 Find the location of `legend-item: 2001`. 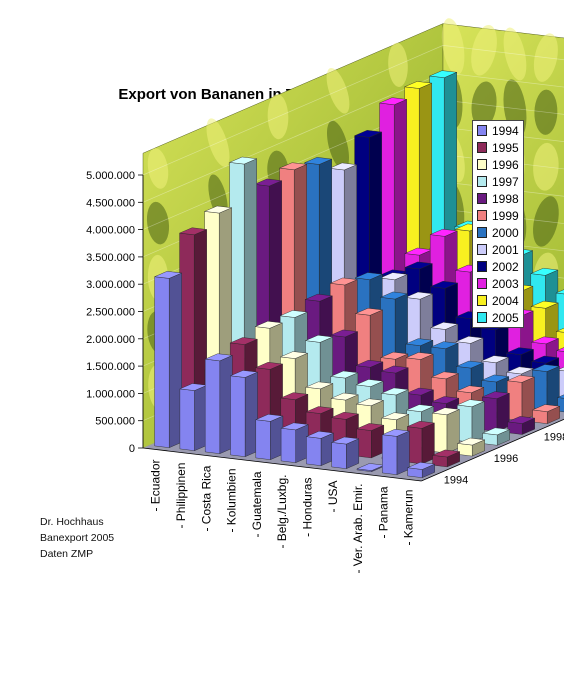

legend-item: 2001 is located at coordinates (498, 249).